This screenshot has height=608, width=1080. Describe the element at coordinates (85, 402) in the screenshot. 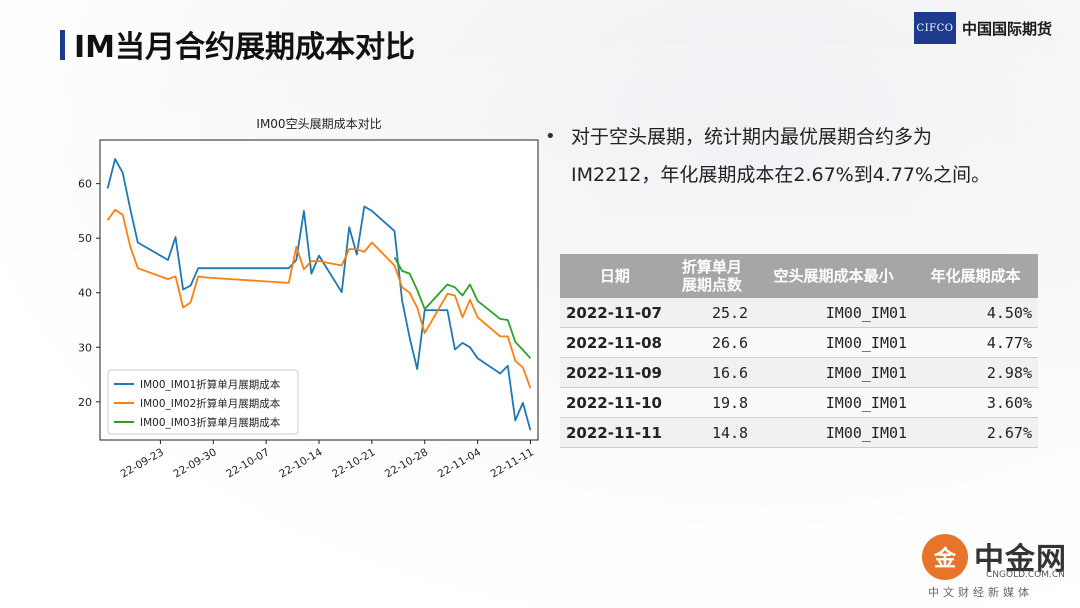

I see `y-tick-label: 20` at that location.